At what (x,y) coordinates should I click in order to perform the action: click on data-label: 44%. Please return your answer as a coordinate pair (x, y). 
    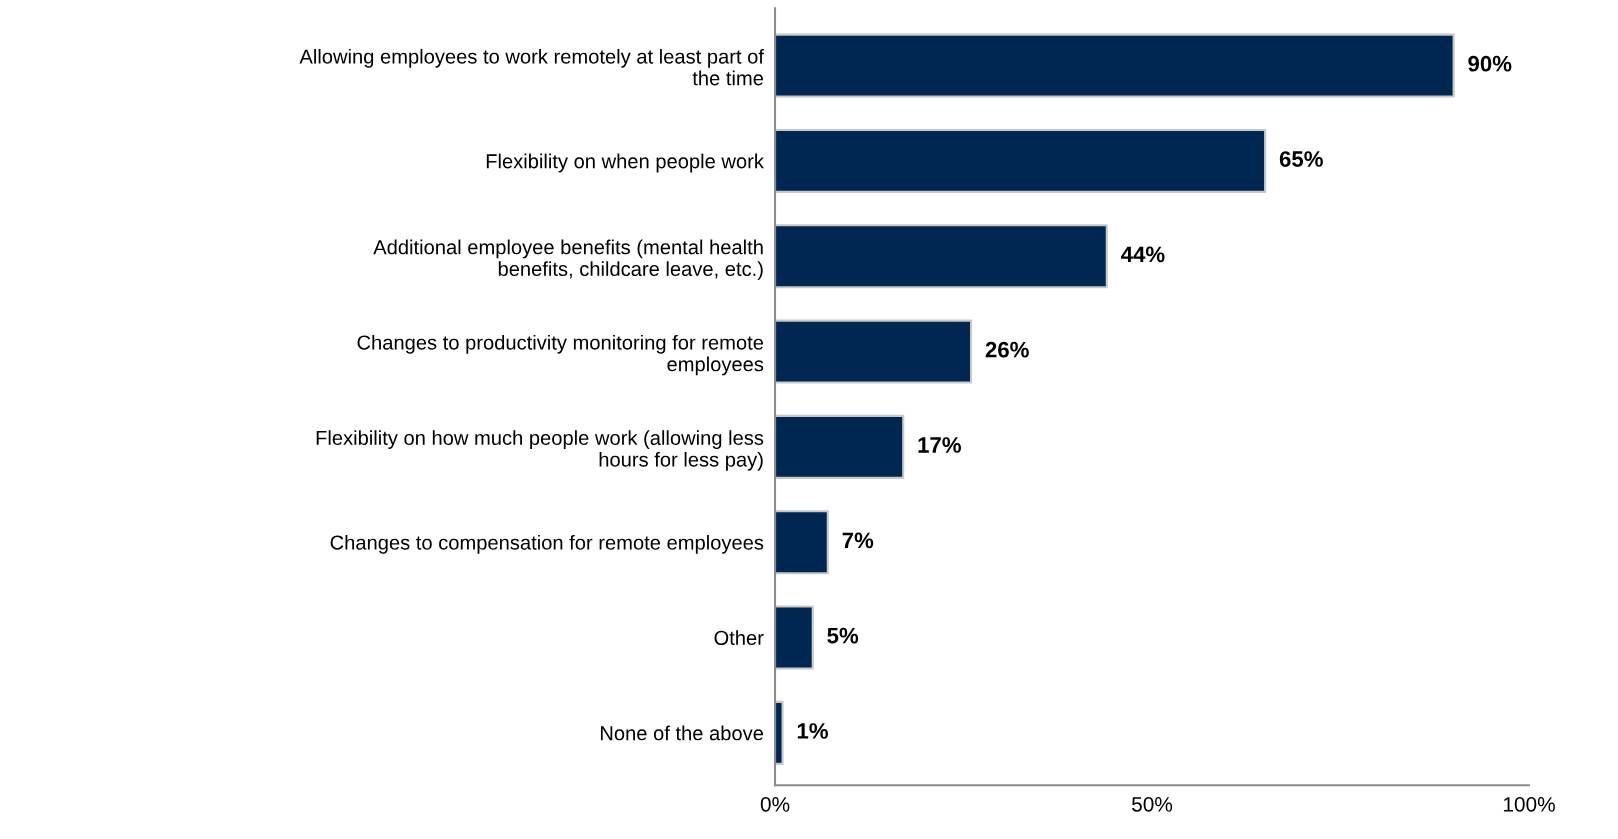
    Looking at the image, I should click on (1143, 254).